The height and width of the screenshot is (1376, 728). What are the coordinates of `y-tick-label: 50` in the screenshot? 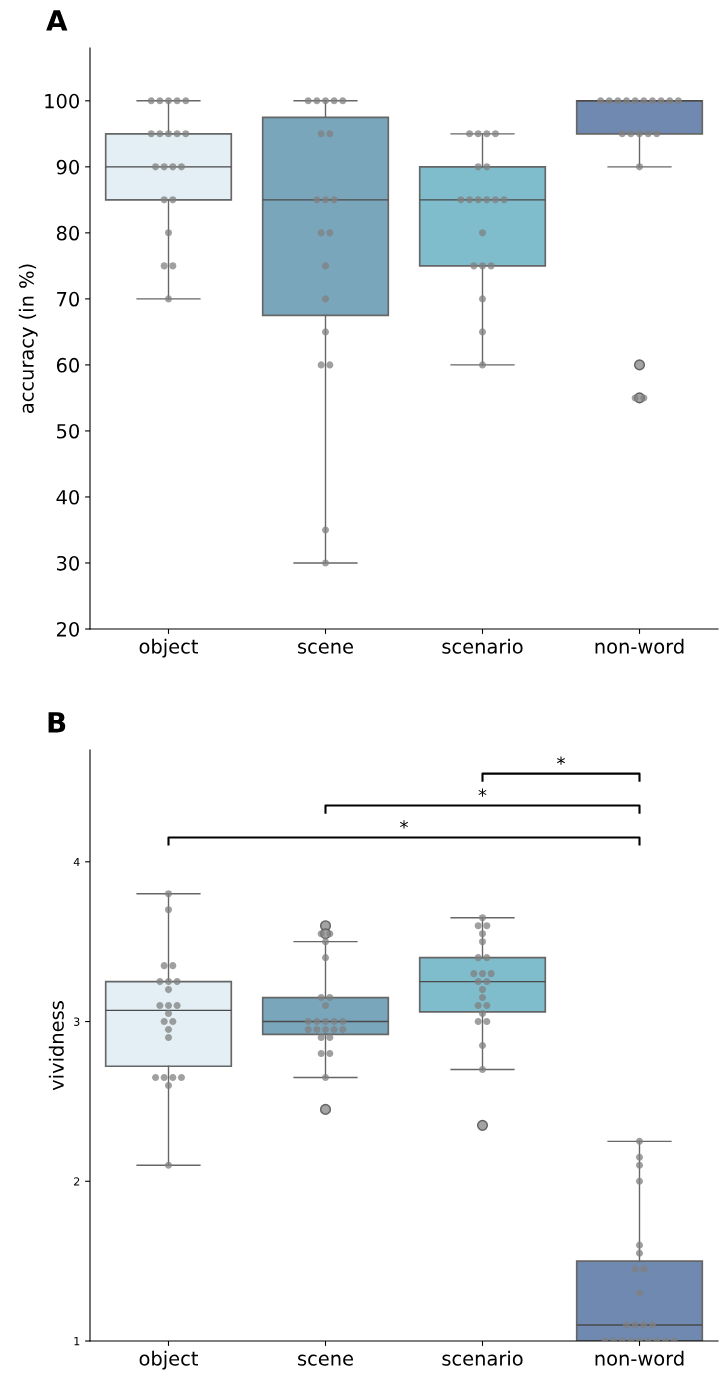 It's located at (68, 431).